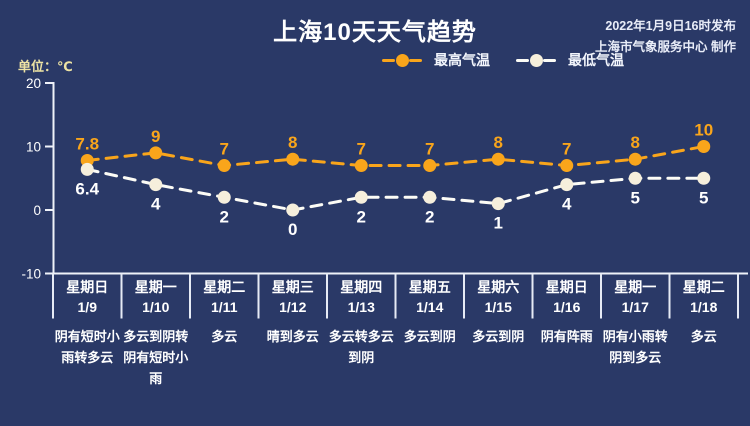 The width and height of the screenshot is (750, 426). I want to click on publish-info: 2022年1月9日16时发布 上海市气象服务中心 制作, so click(665, 37).